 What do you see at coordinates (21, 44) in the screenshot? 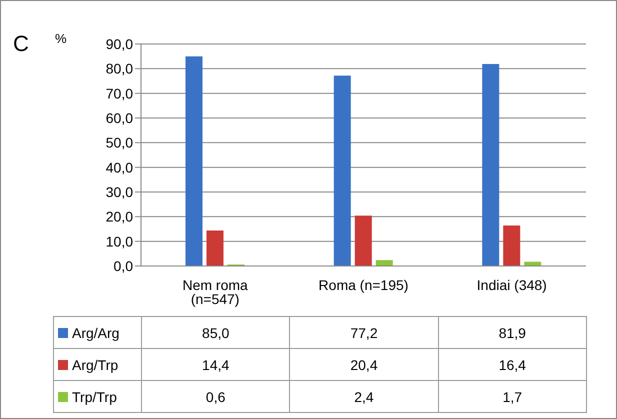
I see `text: C` at bounding box center [21, 44].